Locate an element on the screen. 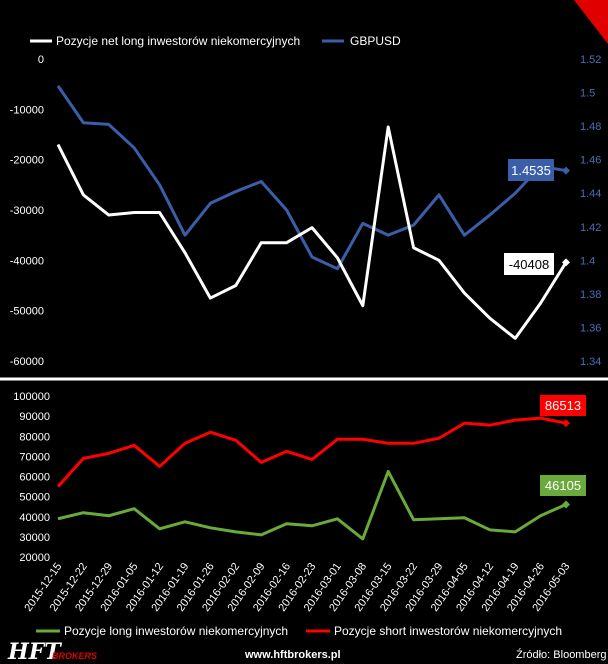 The image size is (608, 664). y-tick-label: 70000 is located at coordinates (34, 457).